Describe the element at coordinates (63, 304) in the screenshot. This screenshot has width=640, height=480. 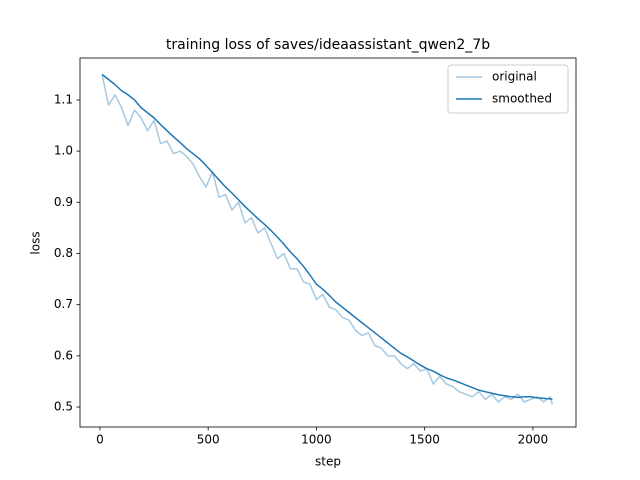
I see `y-tick-label: 0.7` at that location.